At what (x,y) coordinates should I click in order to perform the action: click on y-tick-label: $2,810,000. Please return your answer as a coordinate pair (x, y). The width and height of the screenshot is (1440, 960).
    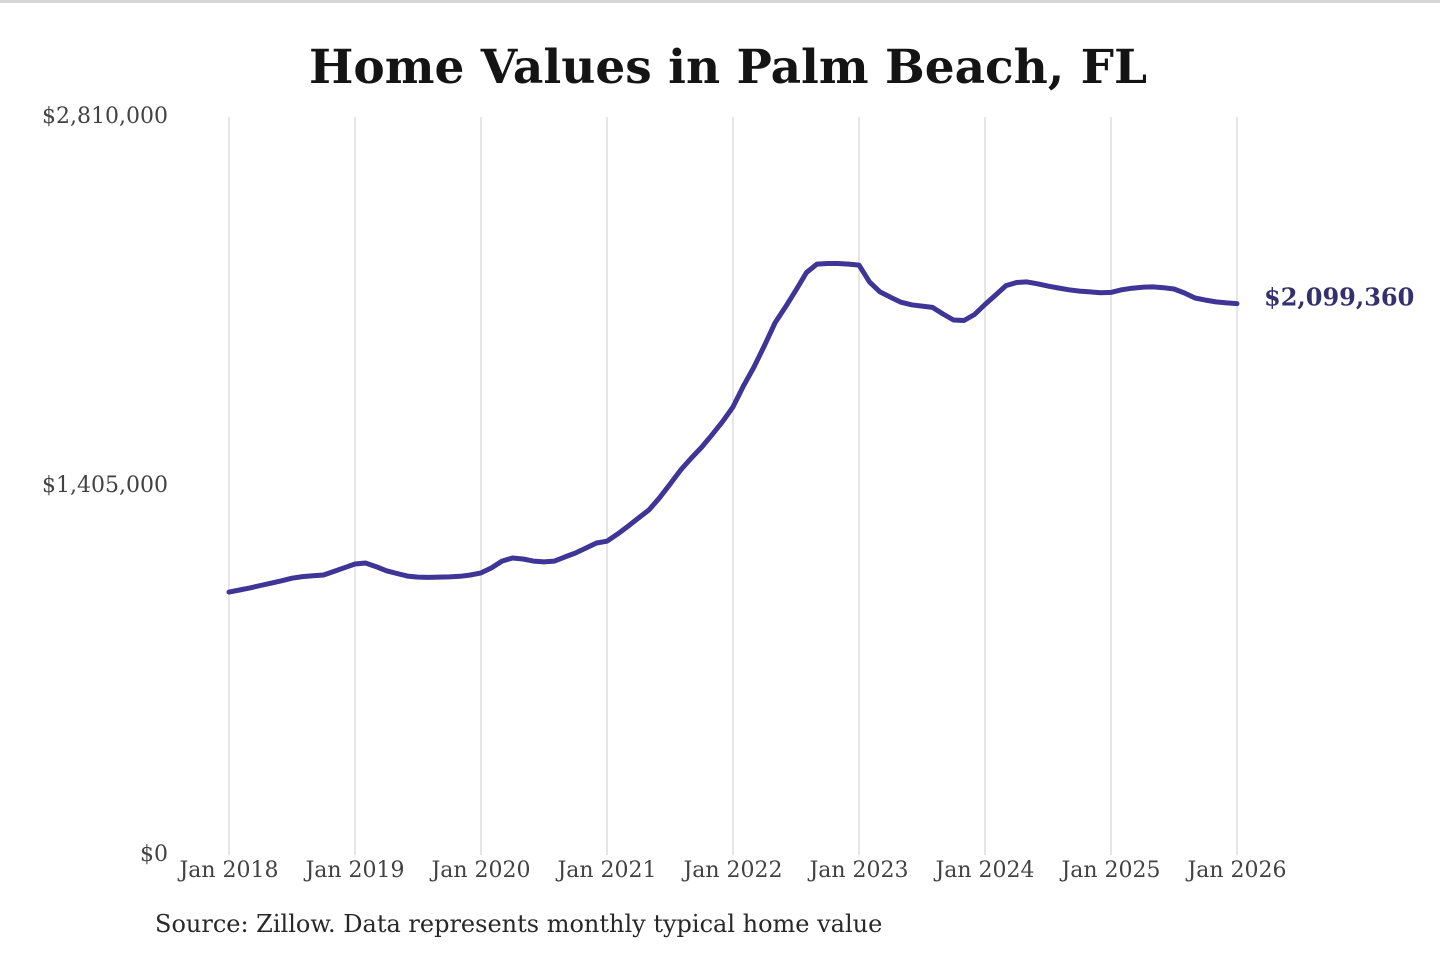
    Looking at the image, I should click on (105, 116).